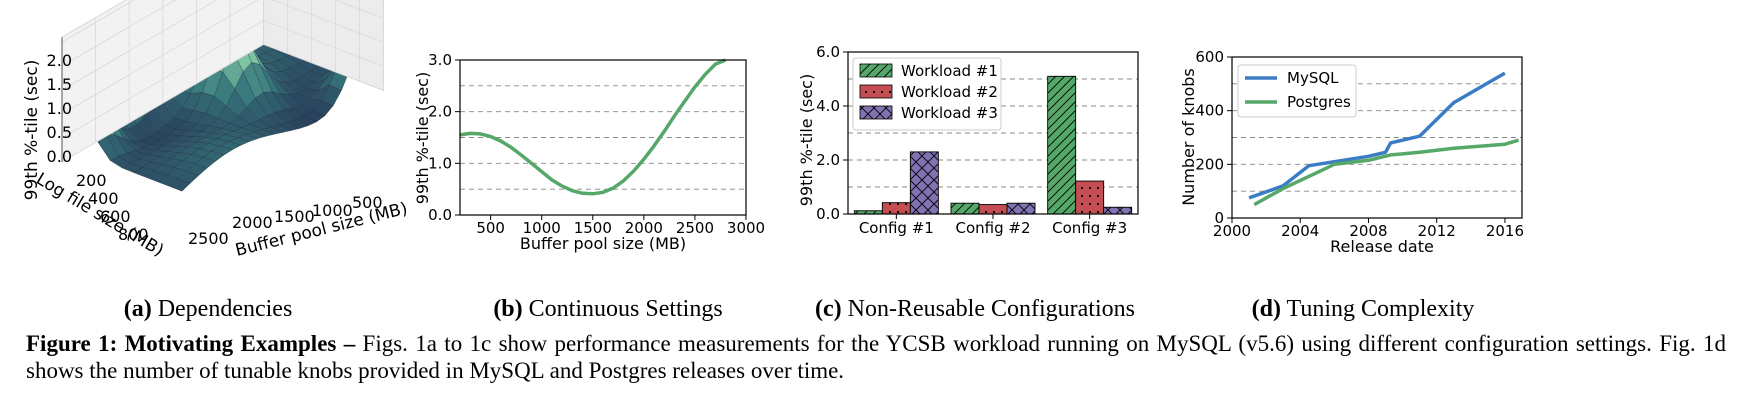 The image size is (1750, 404). I want to click on series-line, so click(593, 127).